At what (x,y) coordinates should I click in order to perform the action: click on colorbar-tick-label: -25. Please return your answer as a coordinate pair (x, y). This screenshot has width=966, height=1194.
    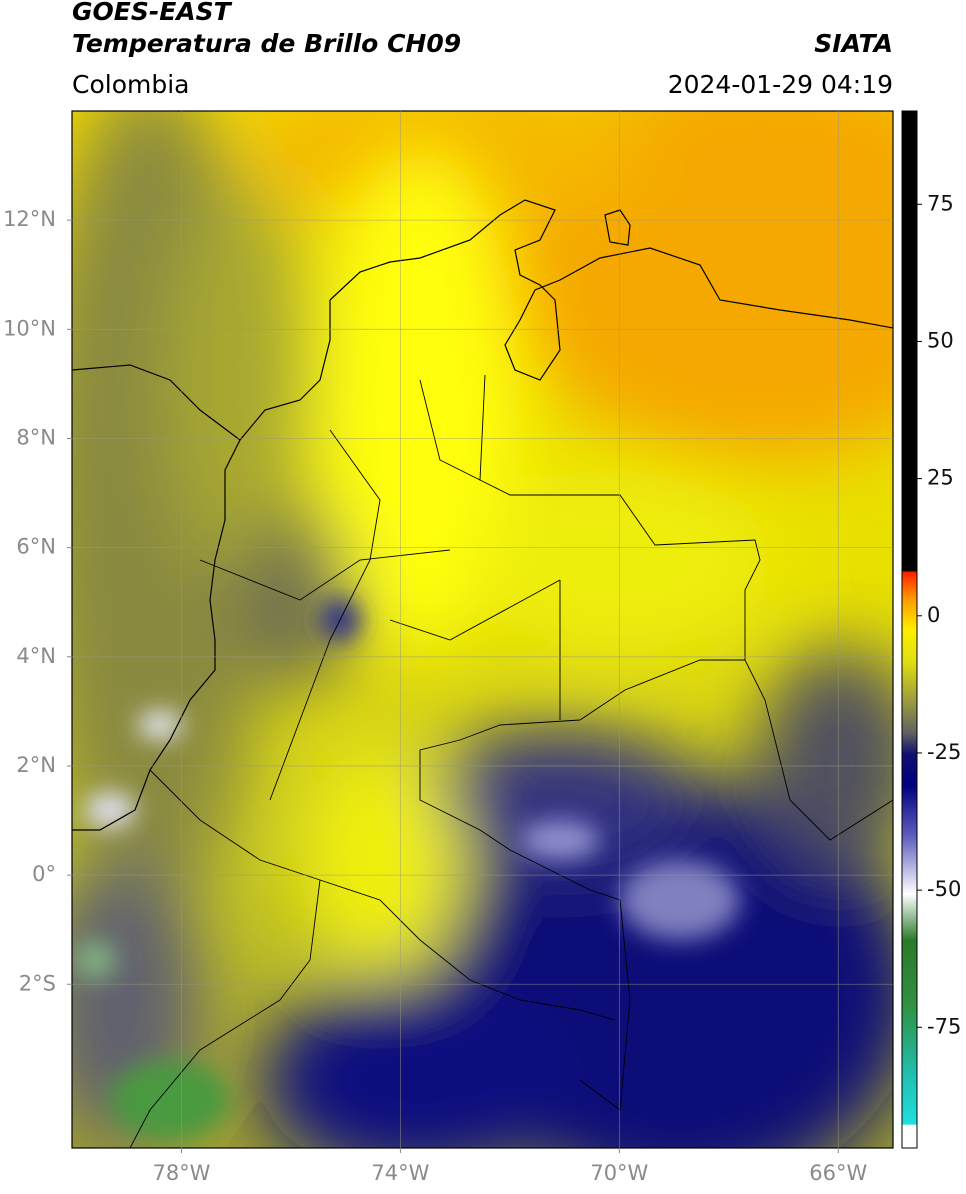
    Looking at the image, I should click on (944, 752).